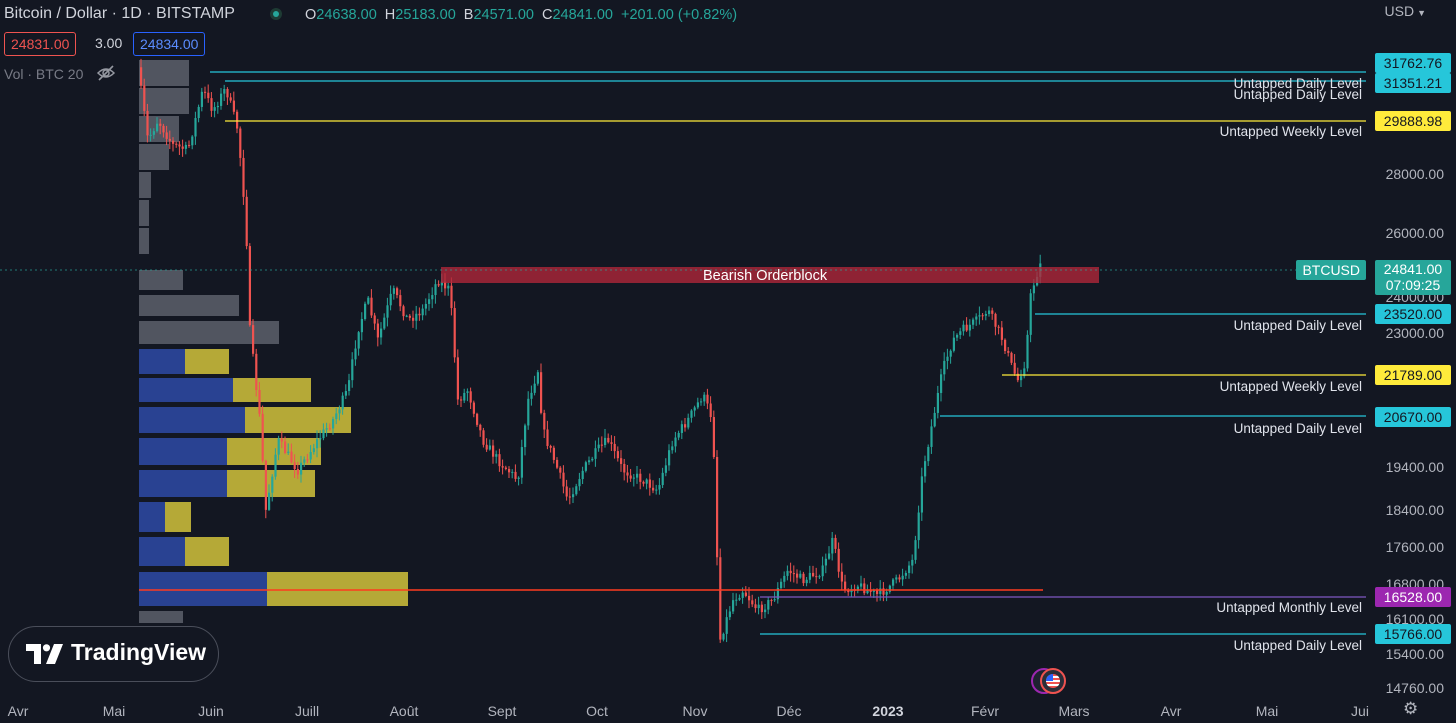 The image size is (1456, 723). I want to click on y-axis-tick: 17600.00, so click(1414, 547).